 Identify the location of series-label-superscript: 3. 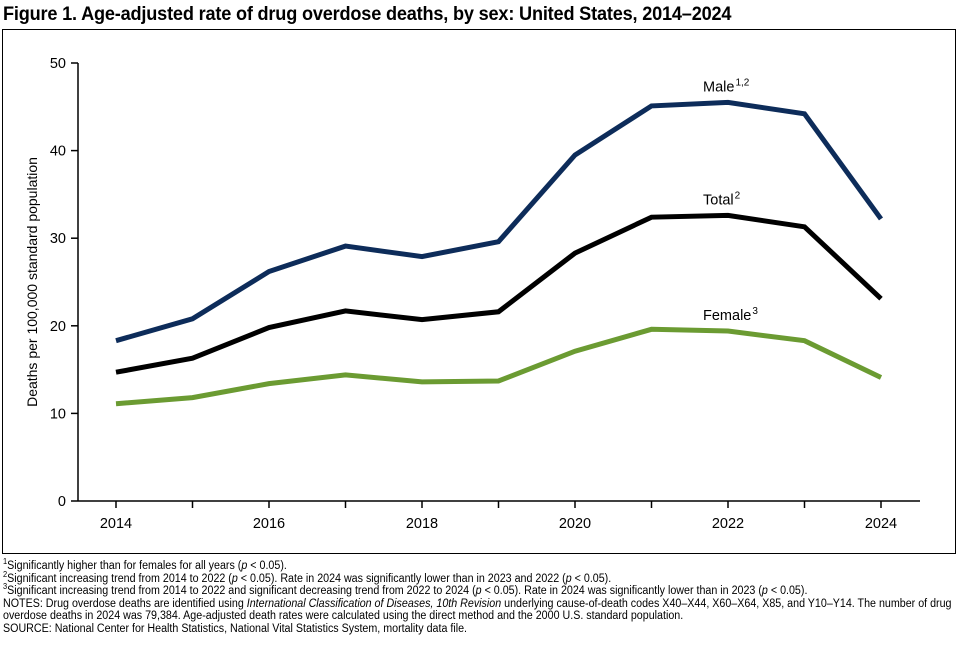
(755, 311).